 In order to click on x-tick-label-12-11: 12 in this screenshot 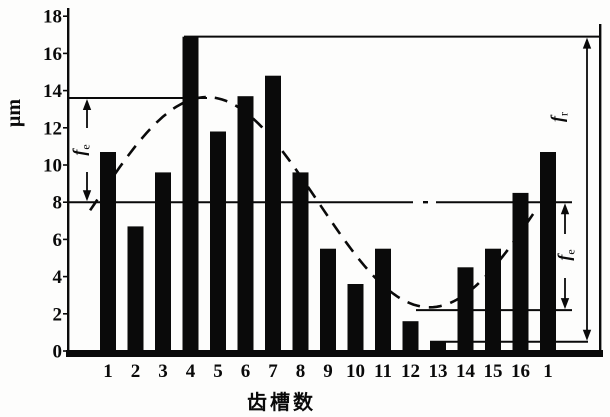, I will do `click(410, 371)`.